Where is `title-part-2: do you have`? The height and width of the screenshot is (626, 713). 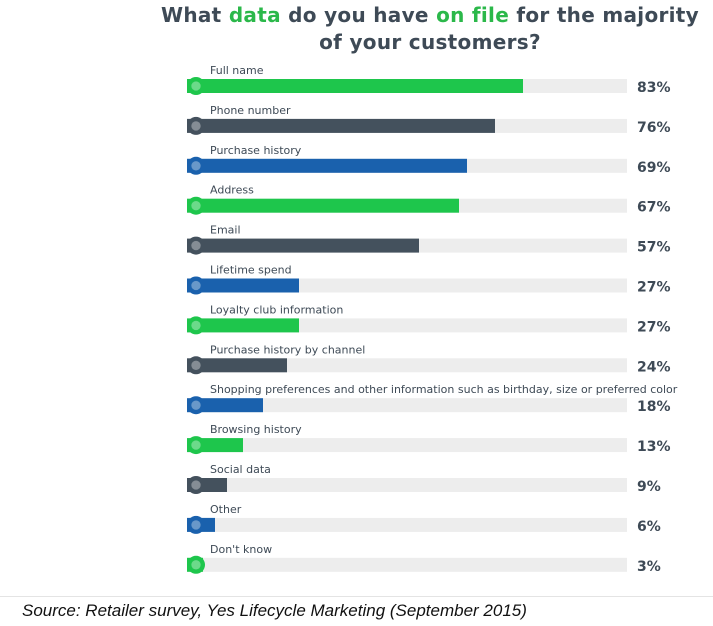 title-part-2: do you have is located at coordinates (358, 15).